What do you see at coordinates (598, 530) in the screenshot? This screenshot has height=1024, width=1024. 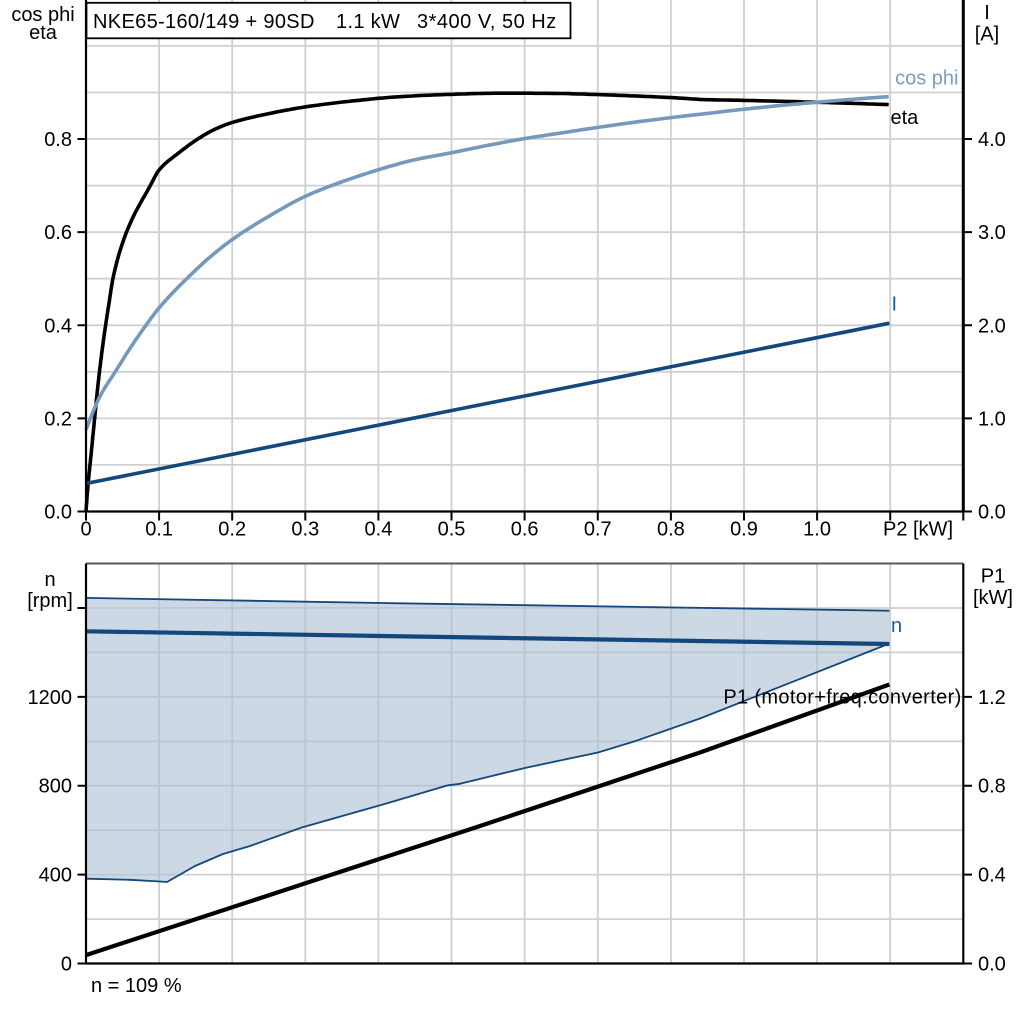 I see `svg-text: 0.7` at bounding box center [598, 530].